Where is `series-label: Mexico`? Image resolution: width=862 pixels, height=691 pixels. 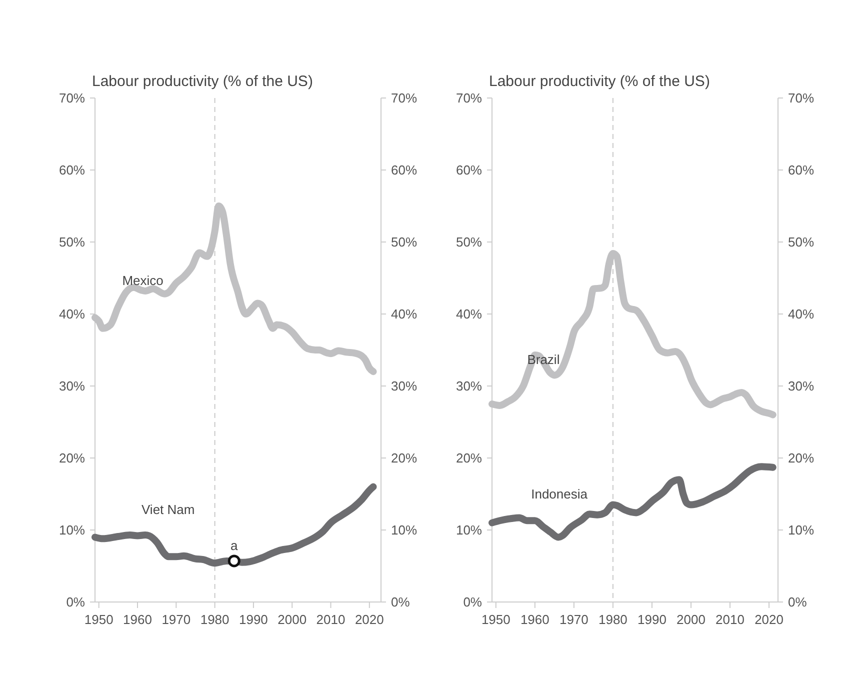
series-label: Mexico is located at coordinates (143, 280).